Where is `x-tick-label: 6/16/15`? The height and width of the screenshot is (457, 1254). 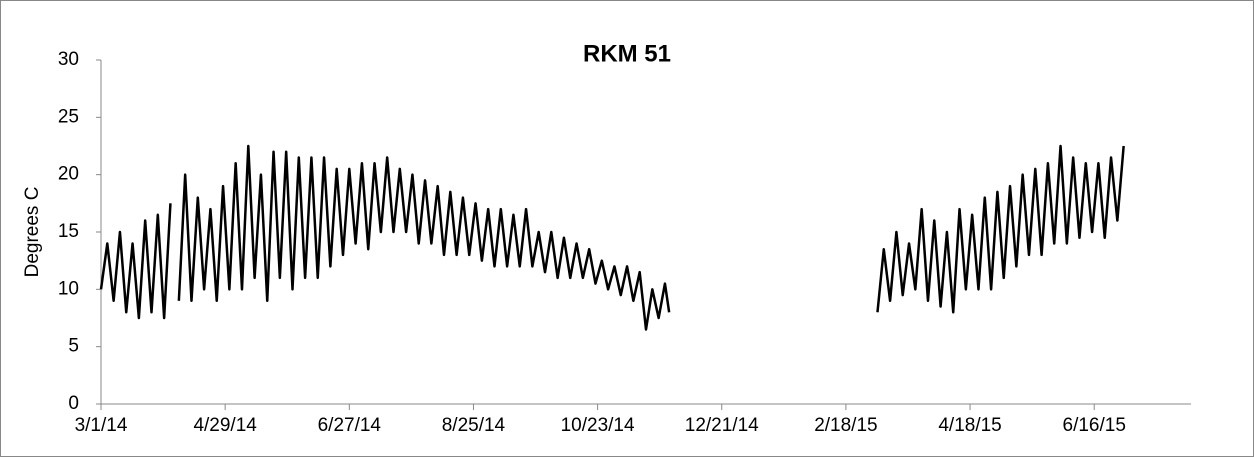
x-tick-label: 6/16/15 is located at coordinates (1094, 425).